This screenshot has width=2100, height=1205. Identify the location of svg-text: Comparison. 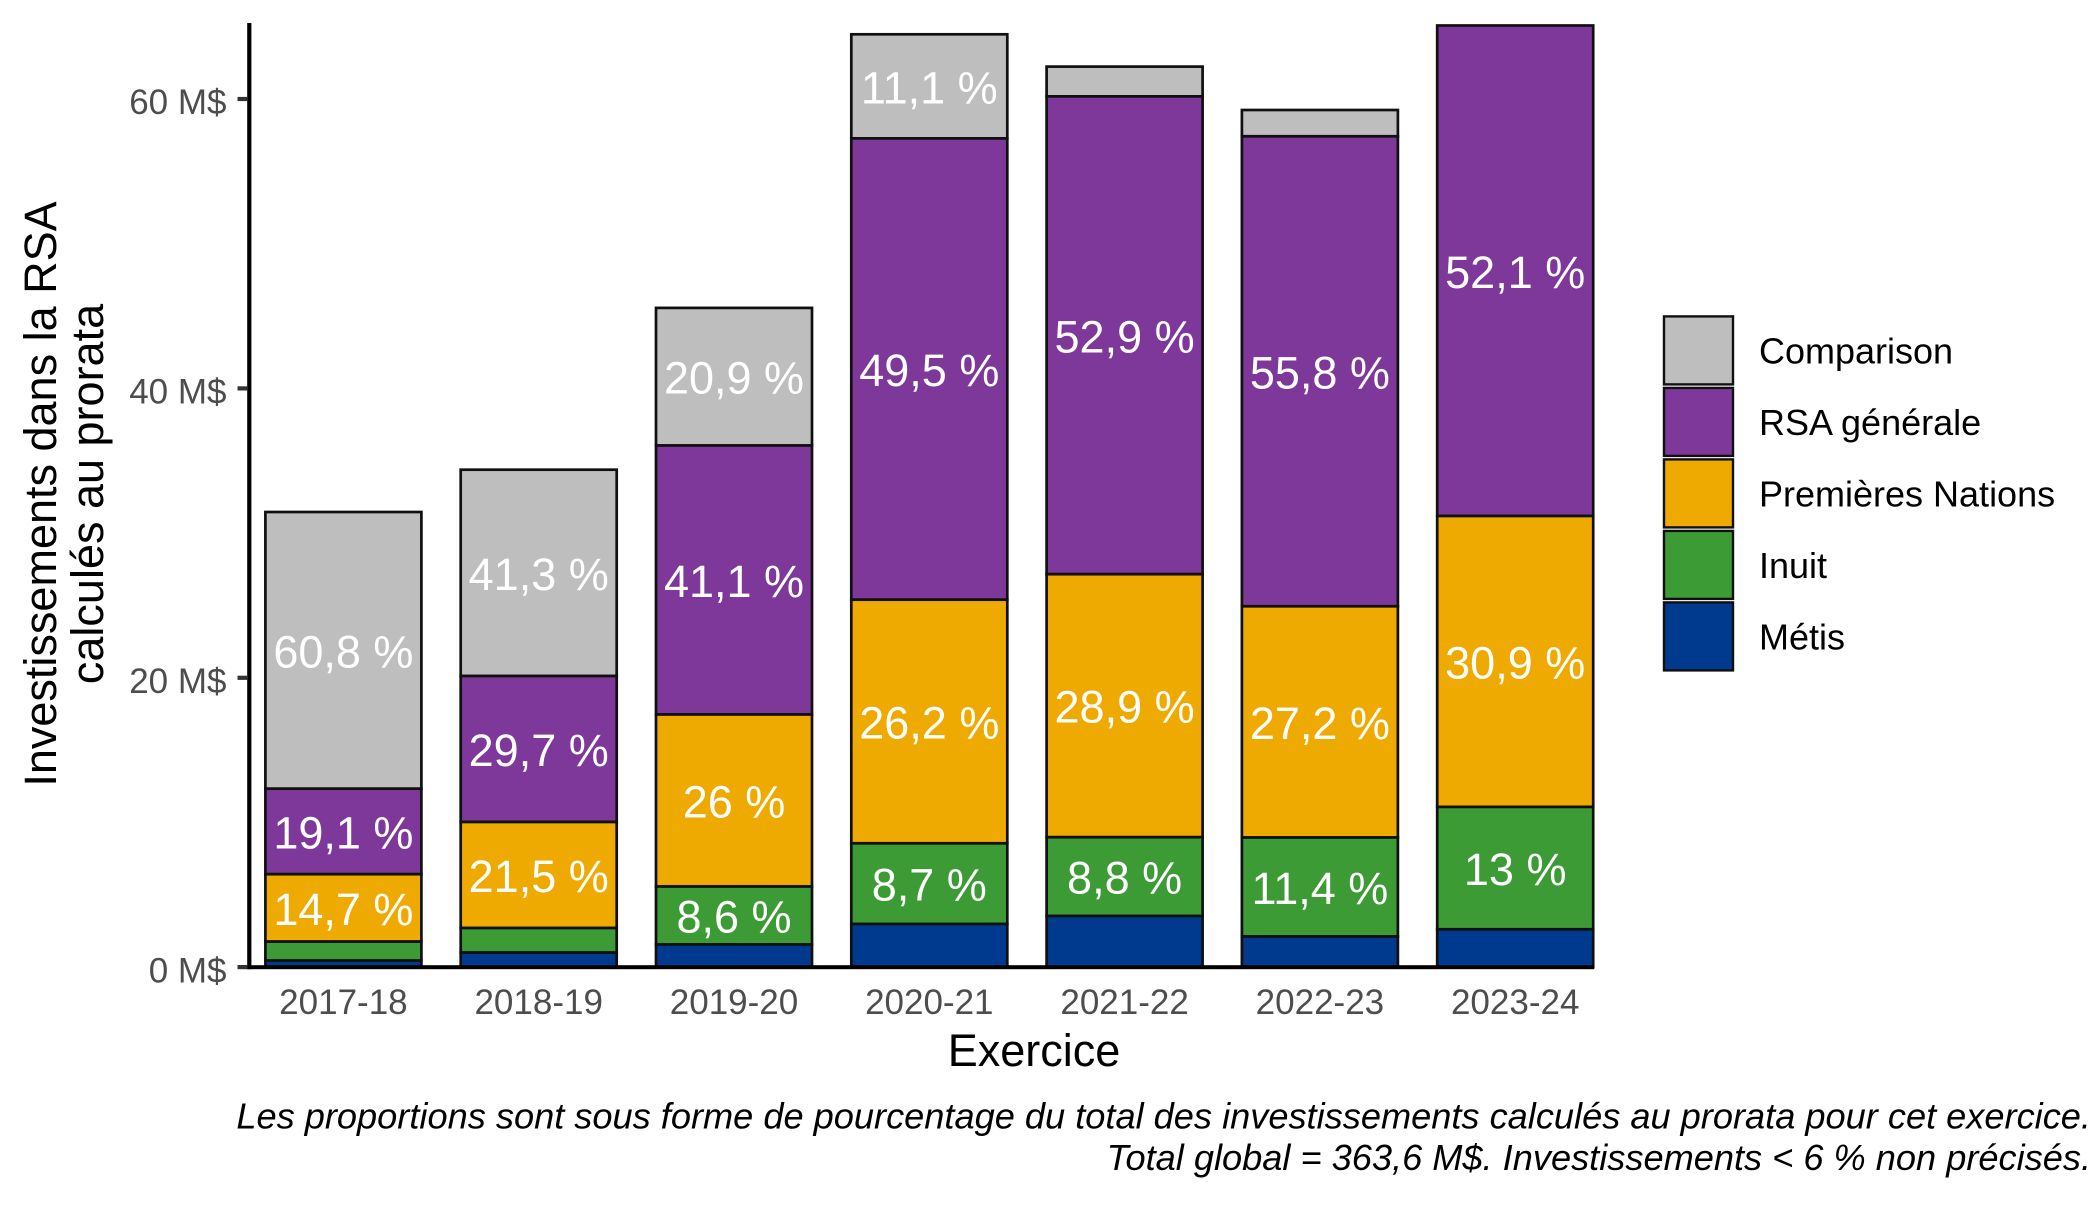
(1856, 351).